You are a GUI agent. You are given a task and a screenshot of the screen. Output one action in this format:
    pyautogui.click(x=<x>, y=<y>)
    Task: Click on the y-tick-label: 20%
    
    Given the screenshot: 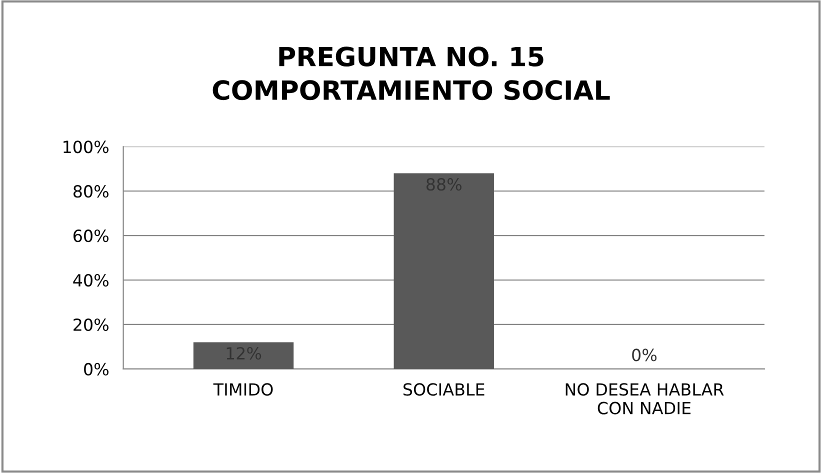 What is the action you would take?
    pyautogui.click(x=91, y=325)
    